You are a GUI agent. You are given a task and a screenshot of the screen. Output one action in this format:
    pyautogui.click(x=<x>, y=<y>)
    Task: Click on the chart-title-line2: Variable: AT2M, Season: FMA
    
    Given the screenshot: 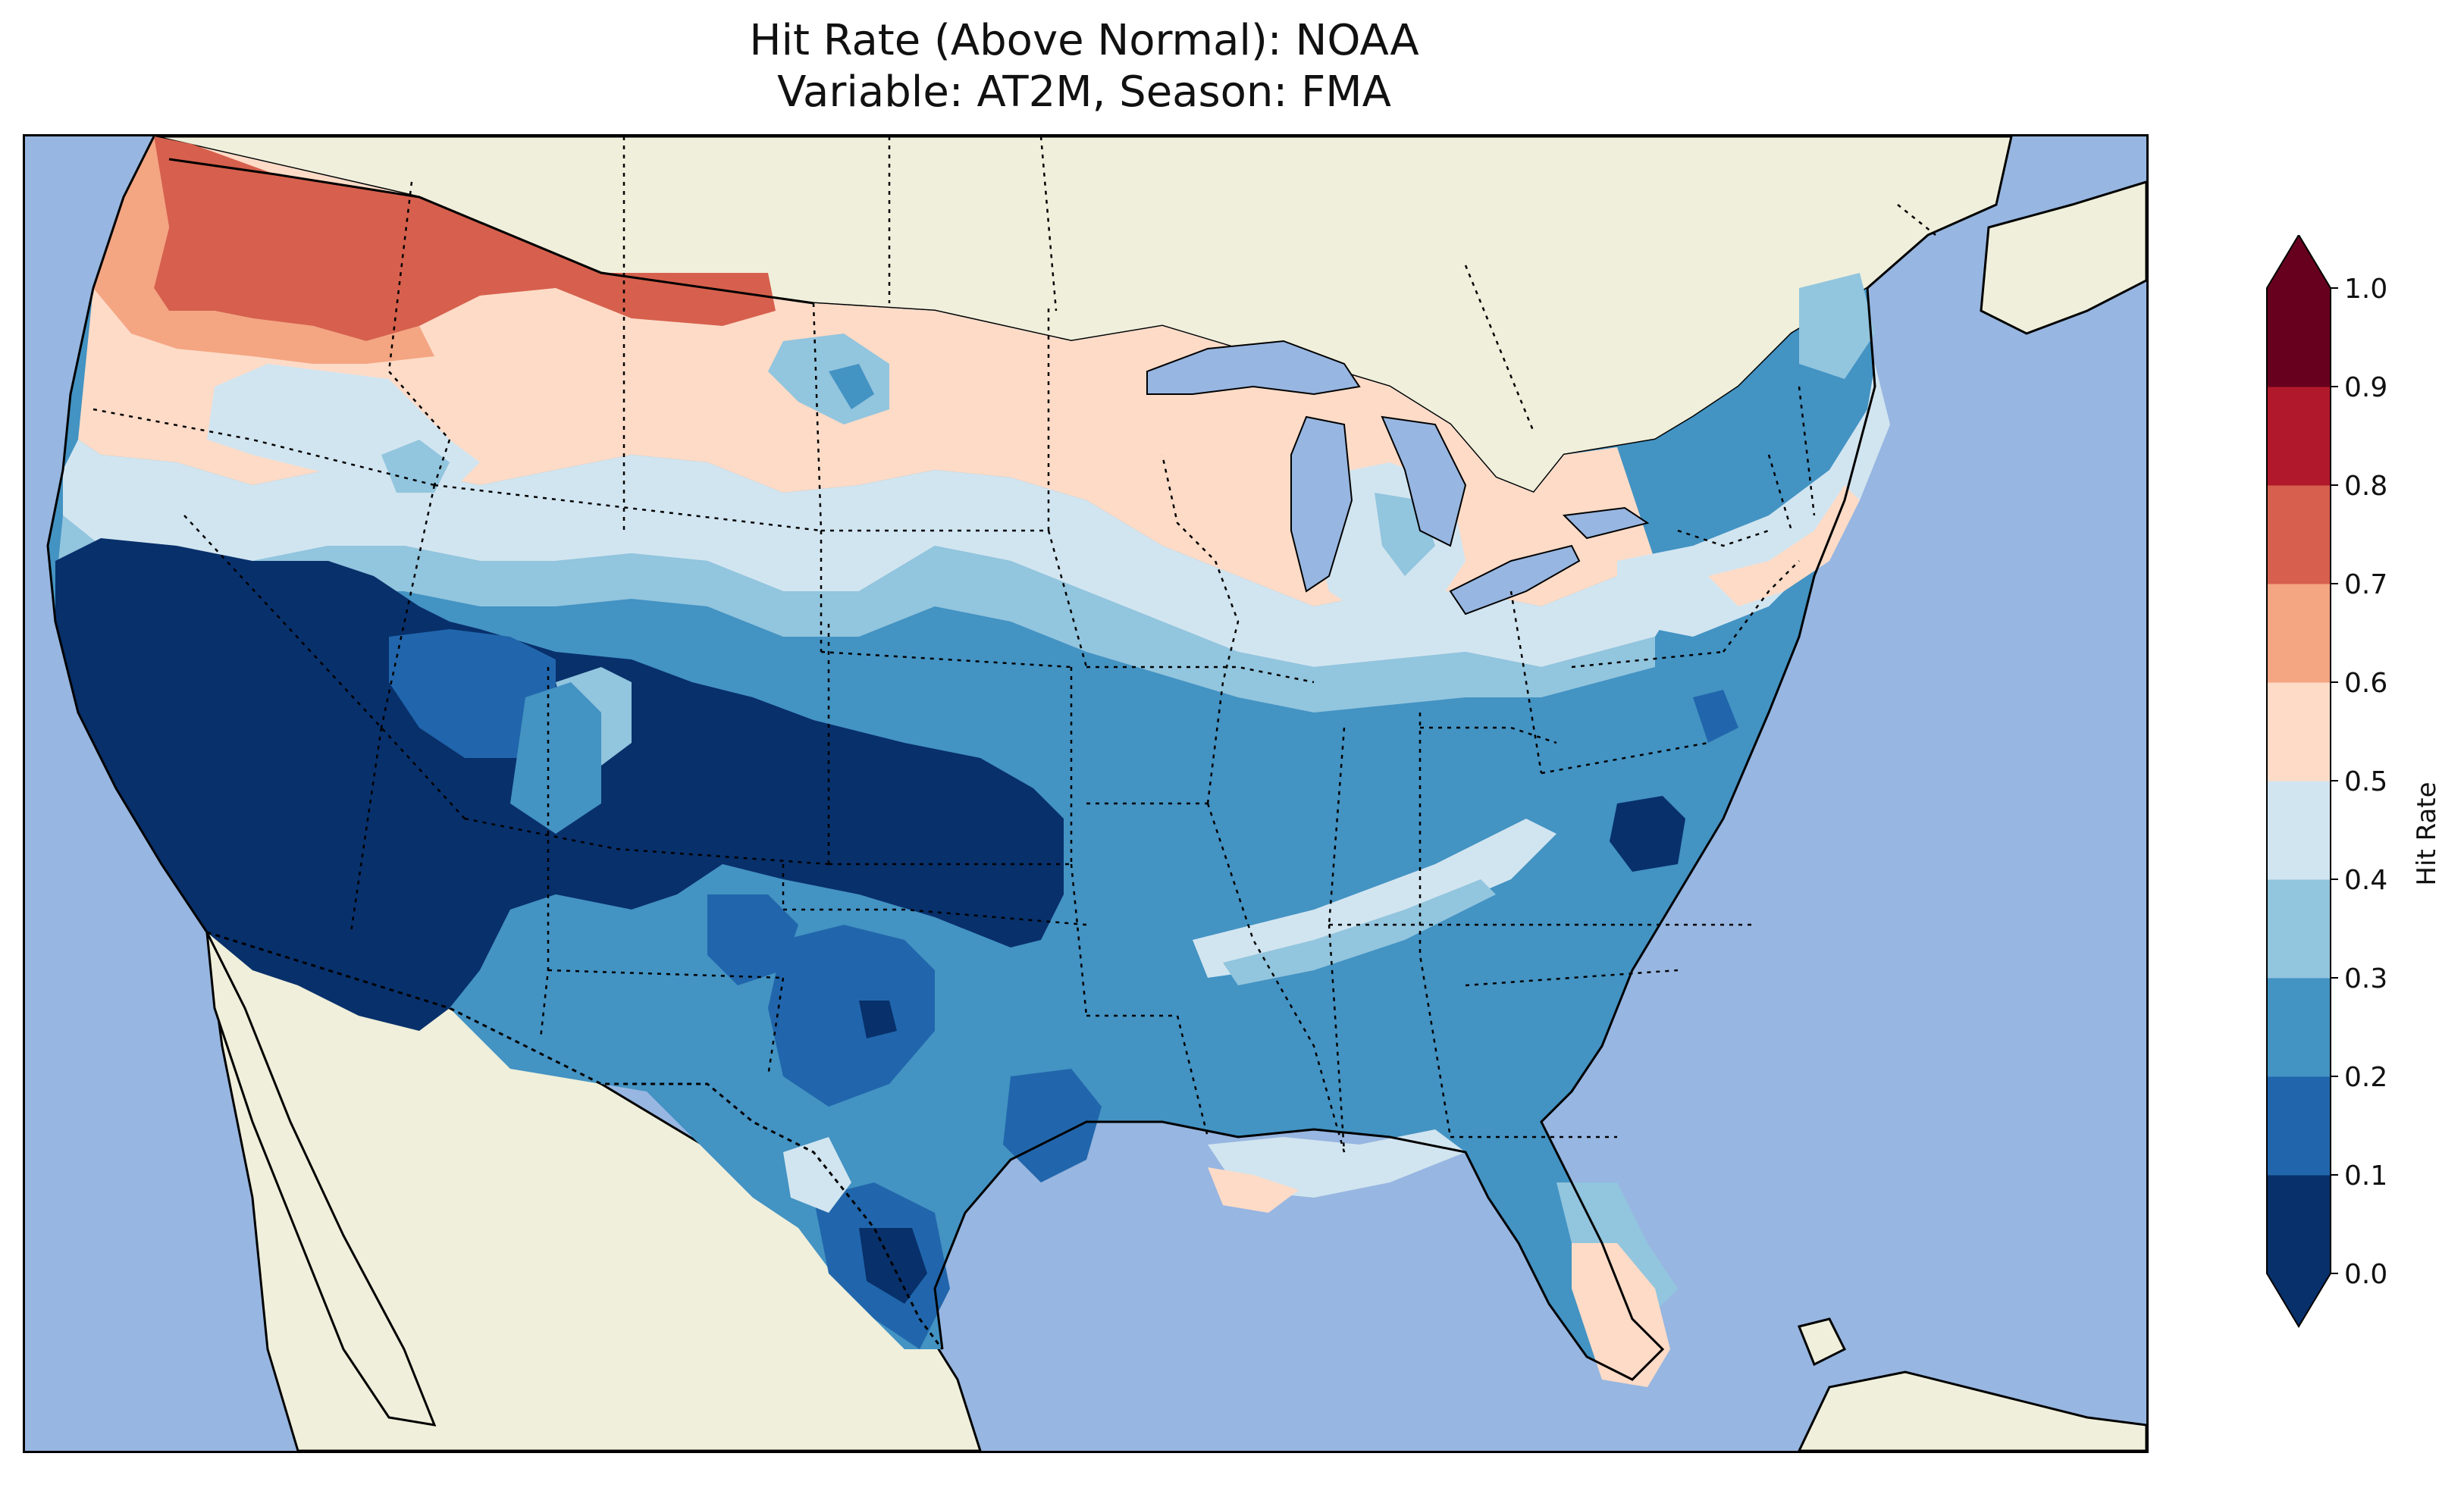 What is the action you would take?
    pyautogui.click(x=1084, y=92)
    